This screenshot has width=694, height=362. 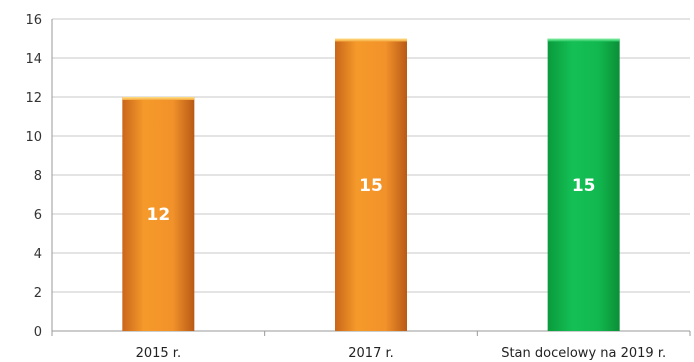 What do you see at coordinates (38, 254) in the screenshot?
I see `y-tick-label: 4` at bounding box center [38, 254].